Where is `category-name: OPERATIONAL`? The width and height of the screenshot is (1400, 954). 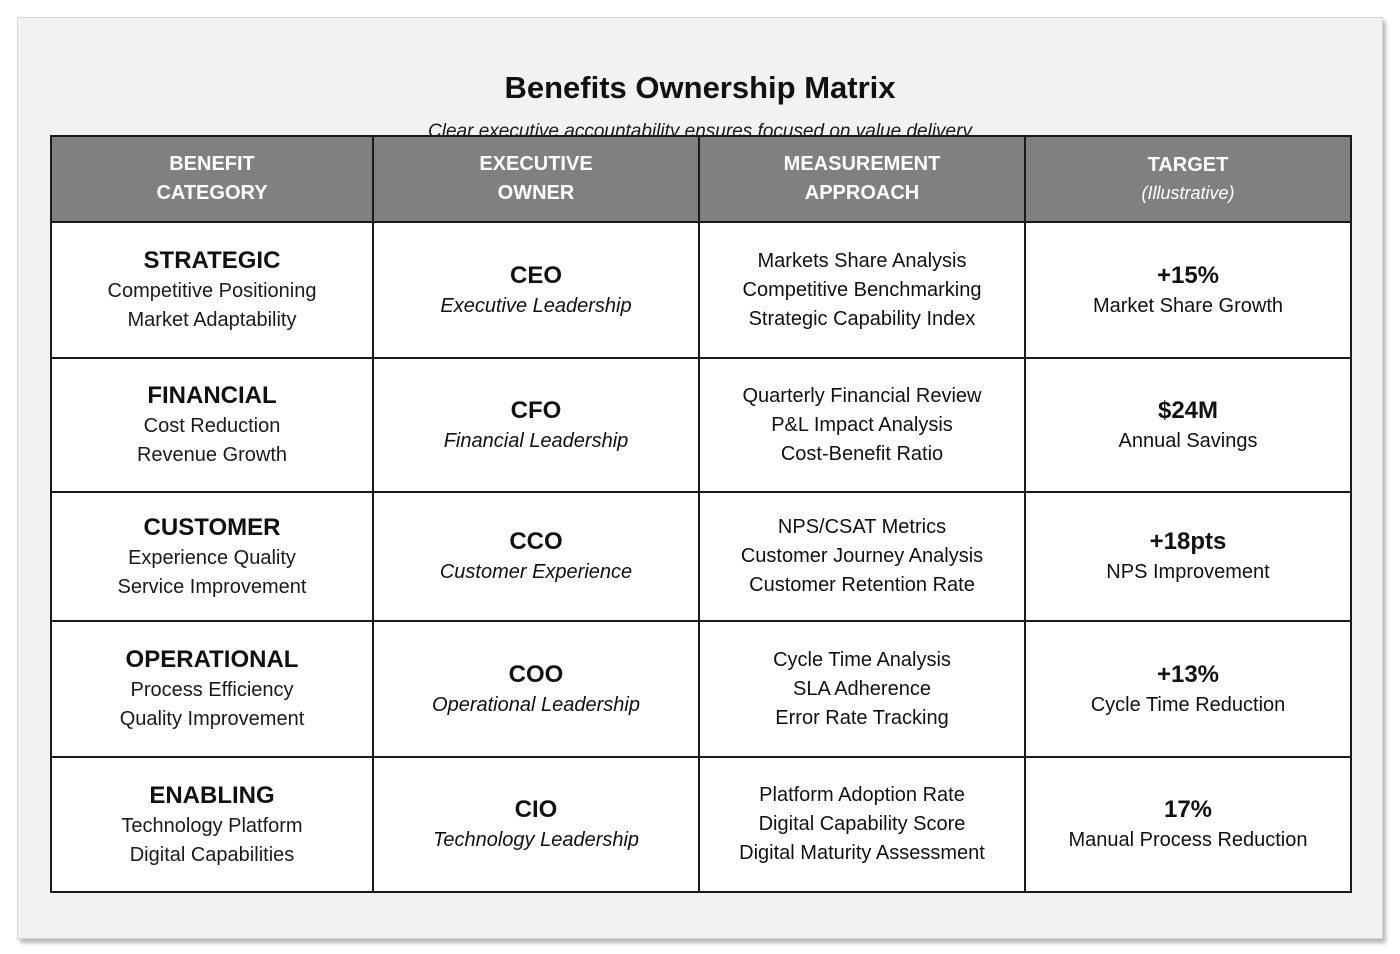
category-name: OPERATIONAL is located at coordinates (212, 659).